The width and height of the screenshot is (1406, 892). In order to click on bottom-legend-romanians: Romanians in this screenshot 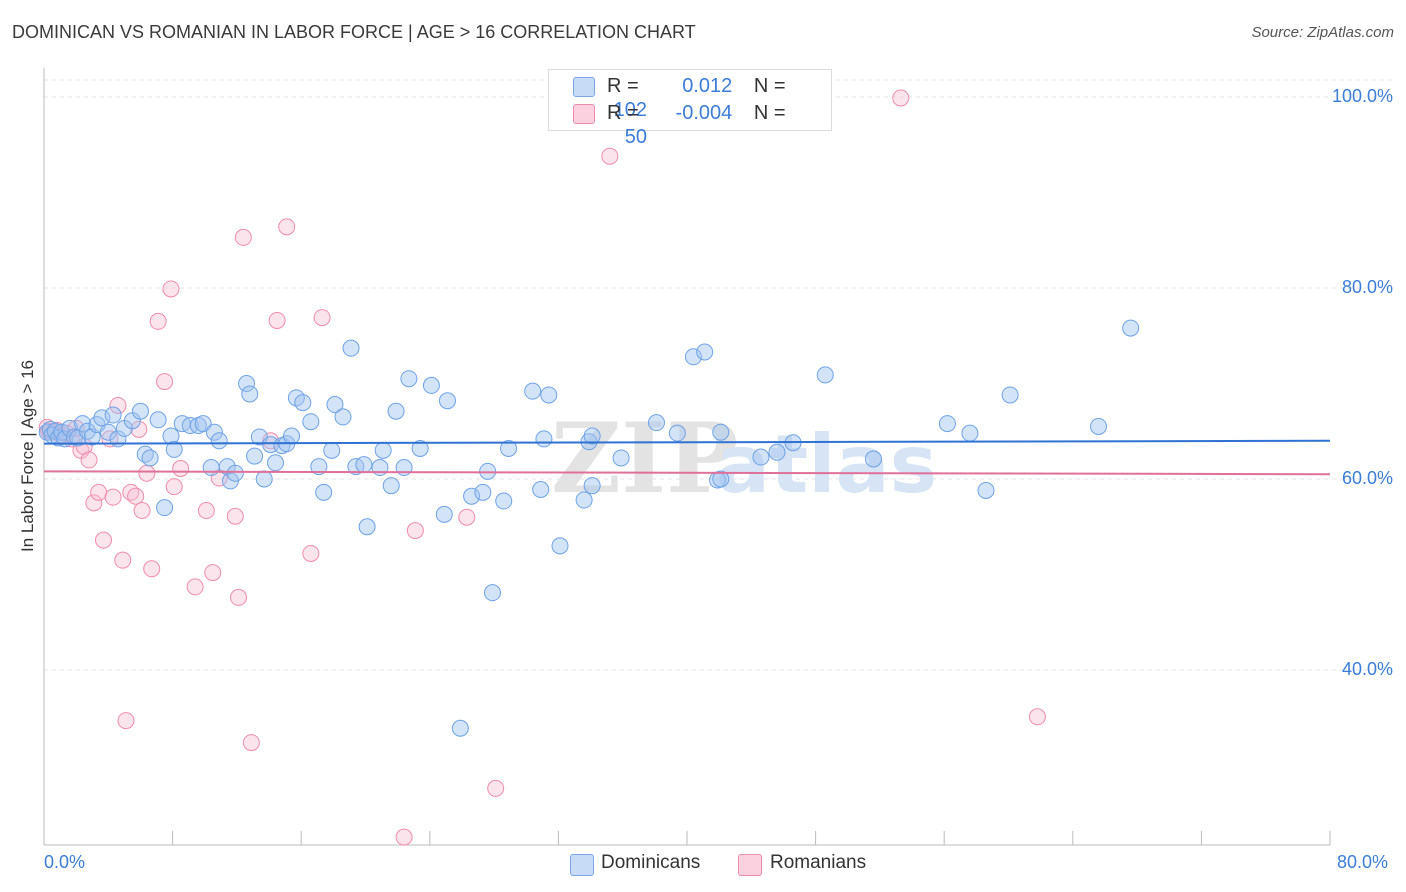, I will do `click(818, 862)`.